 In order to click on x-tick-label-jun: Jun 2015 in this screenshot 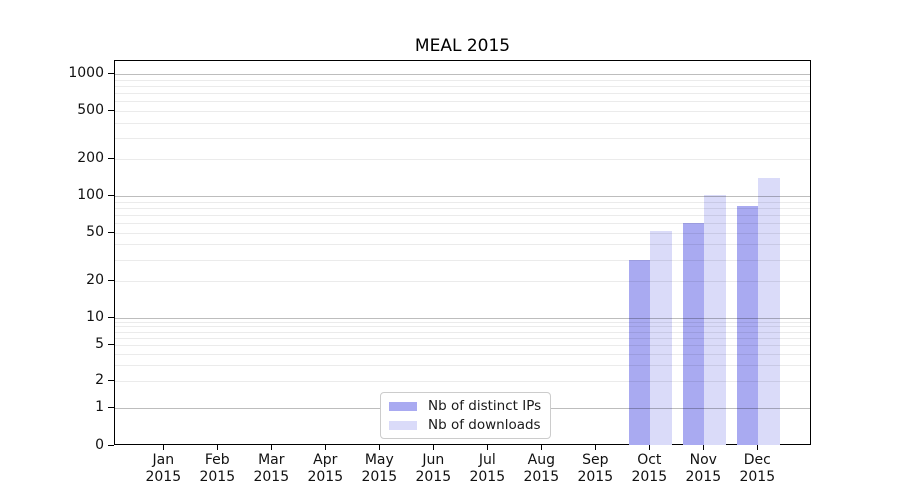, I will do `click(433, 468)`.